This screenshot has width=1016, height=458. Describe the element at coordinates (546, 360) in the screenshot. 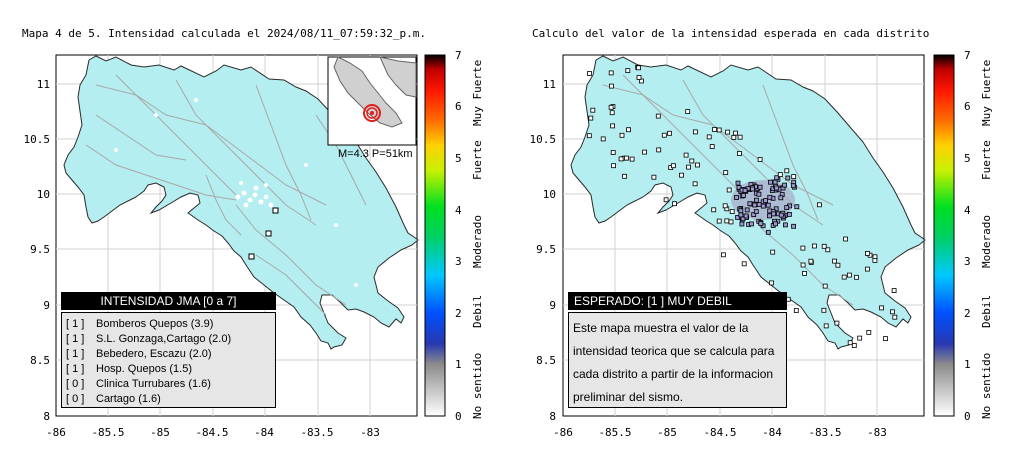

I see `svg-text: 8.5` at that location.